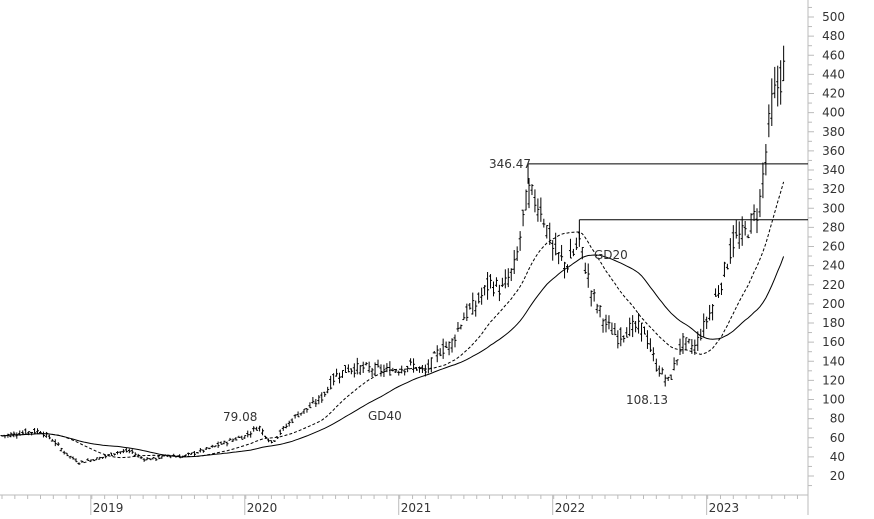  I want to click on x-tick-label: 2021, so click(416, 508).